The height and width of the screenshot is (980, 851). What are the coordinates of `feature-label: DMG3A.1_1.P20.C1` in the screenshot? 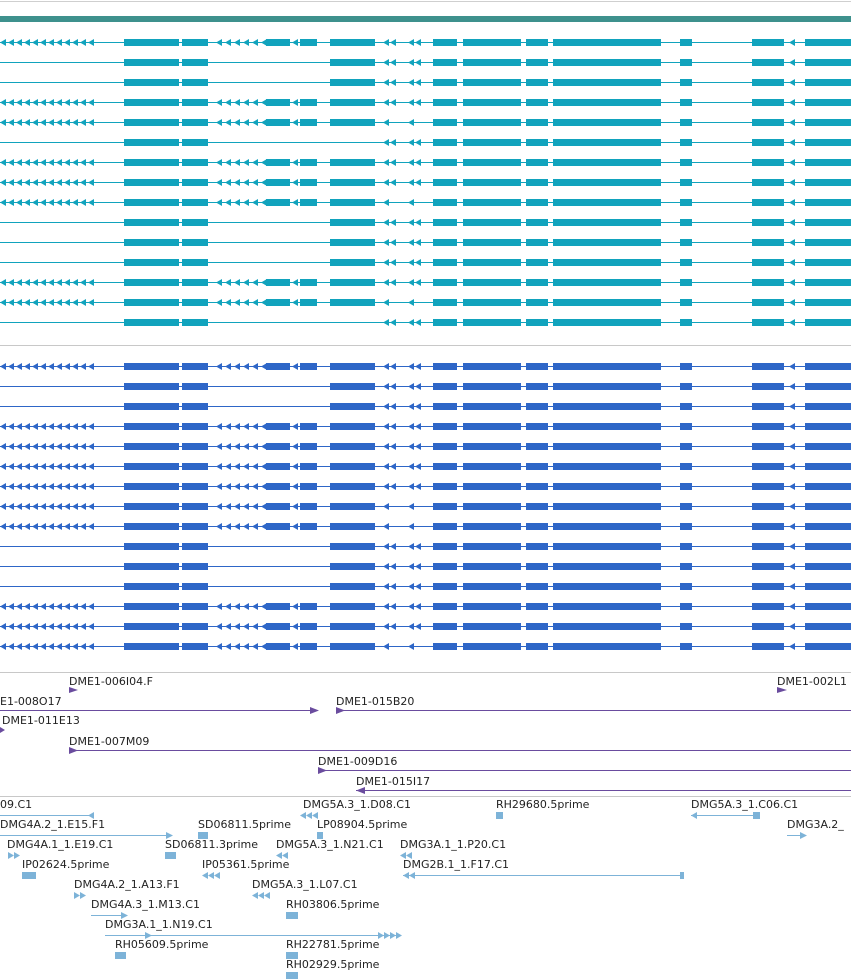 It's located at (453, 844).